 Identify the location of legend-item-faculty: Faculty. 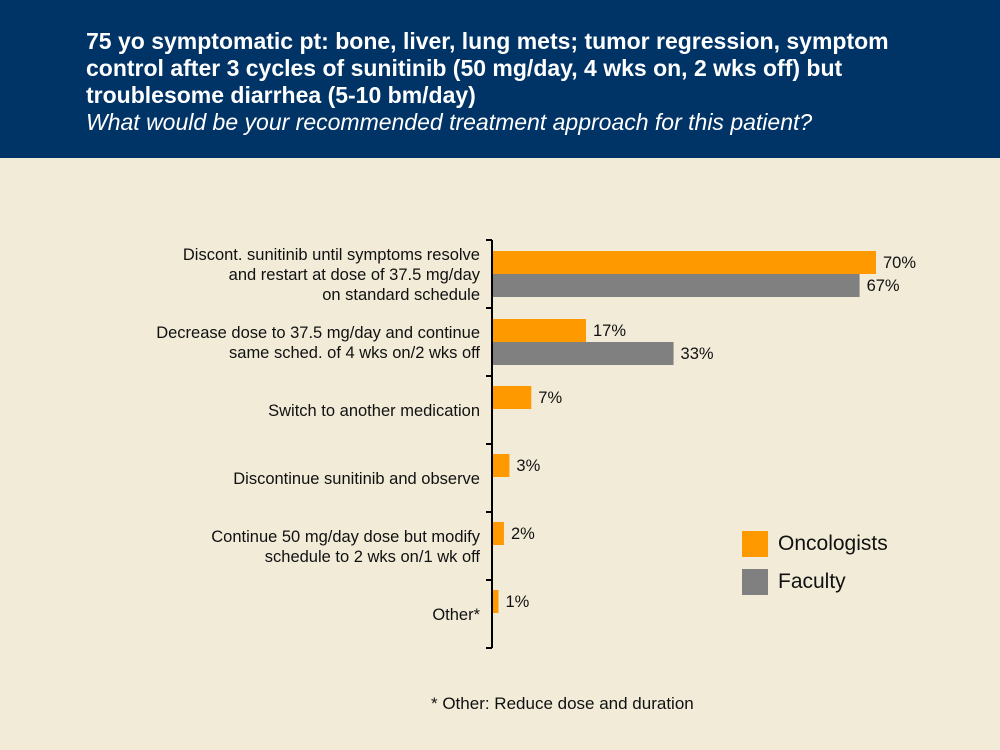
(815, 582).